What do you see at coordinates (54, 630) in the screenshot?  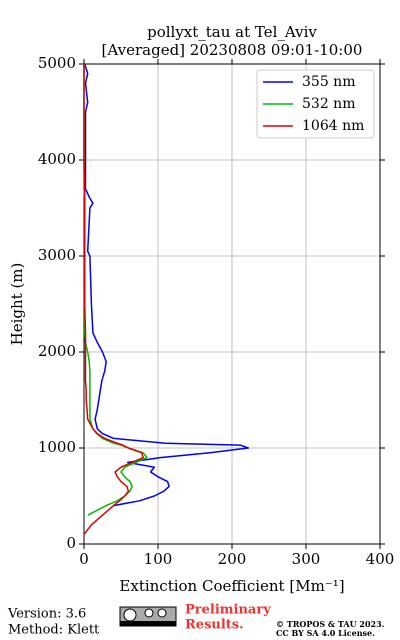 I see `method: Method: Klett` at bounding box center [54, 630].